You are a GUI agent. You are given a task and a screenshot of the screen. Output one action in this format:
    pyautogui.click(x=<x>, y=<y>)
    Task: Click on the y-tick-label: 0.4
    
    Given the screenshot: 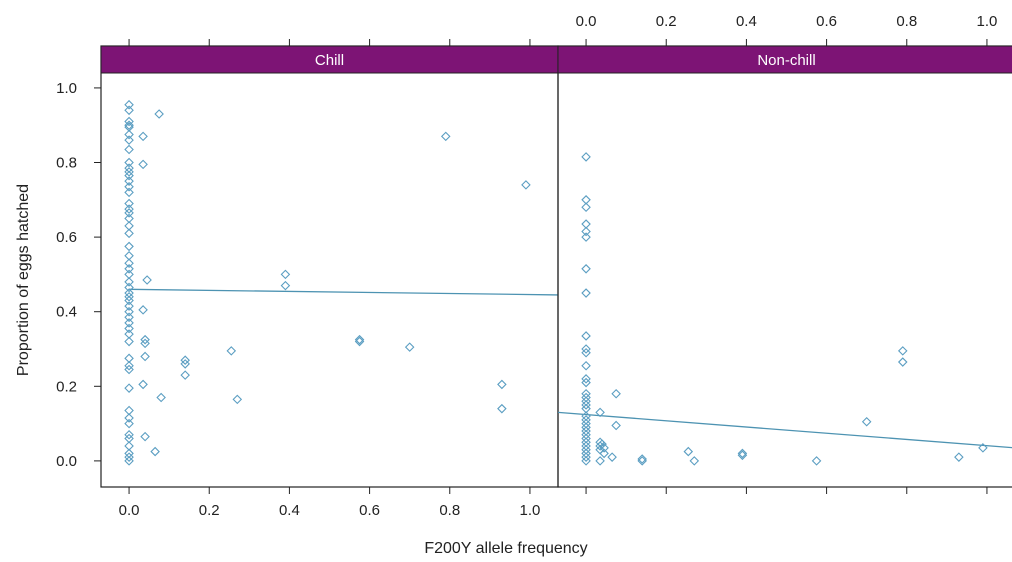 What is the action you would take?
    pyautogui.click(x=66, y=312)
    